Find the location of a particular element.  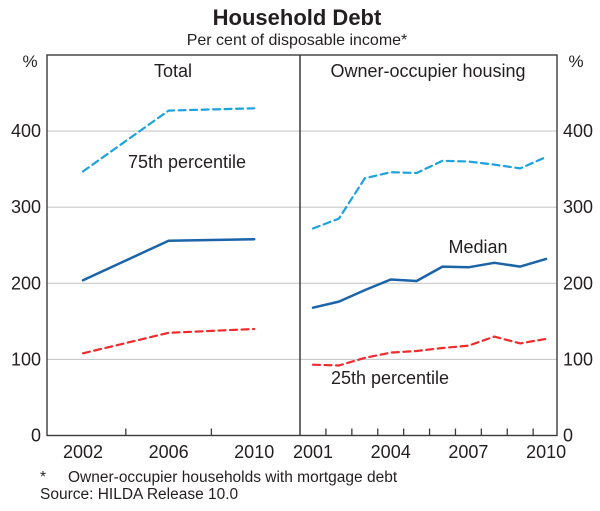

x-axis-label-2006: 2006 is located at coordinates (169, 452).